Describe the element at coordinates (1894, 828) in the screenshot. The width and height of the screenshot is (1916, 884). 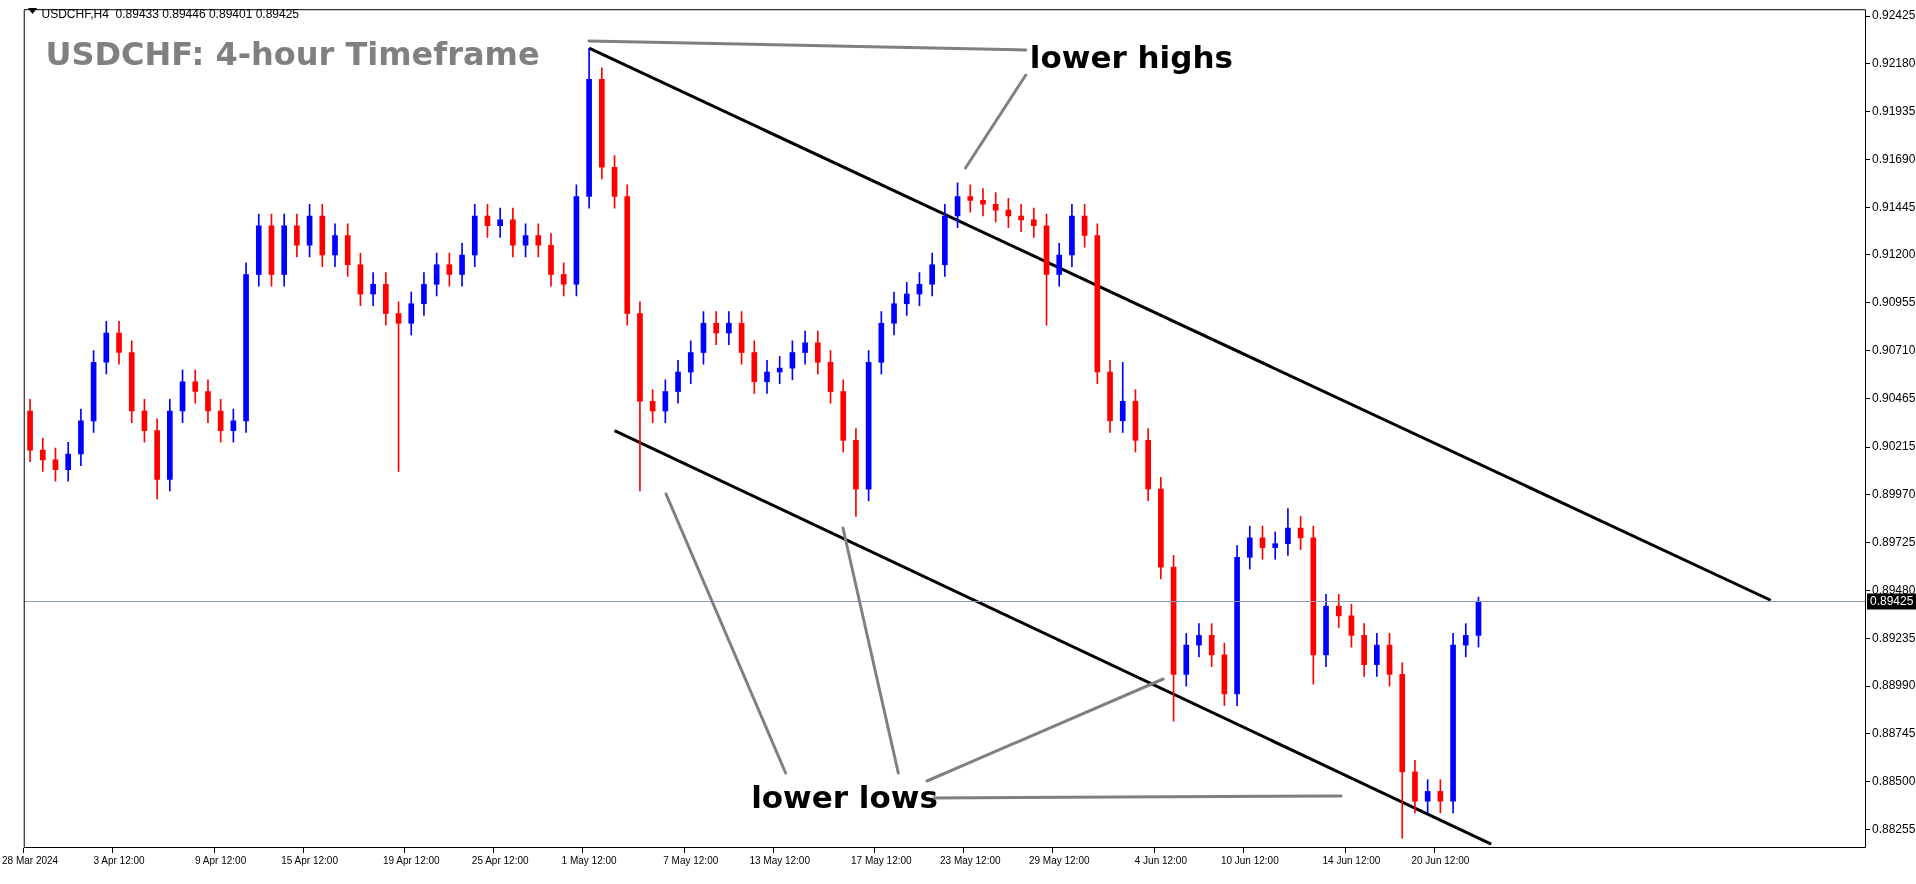
I see `y-tick-label: 0.88255` at that location.